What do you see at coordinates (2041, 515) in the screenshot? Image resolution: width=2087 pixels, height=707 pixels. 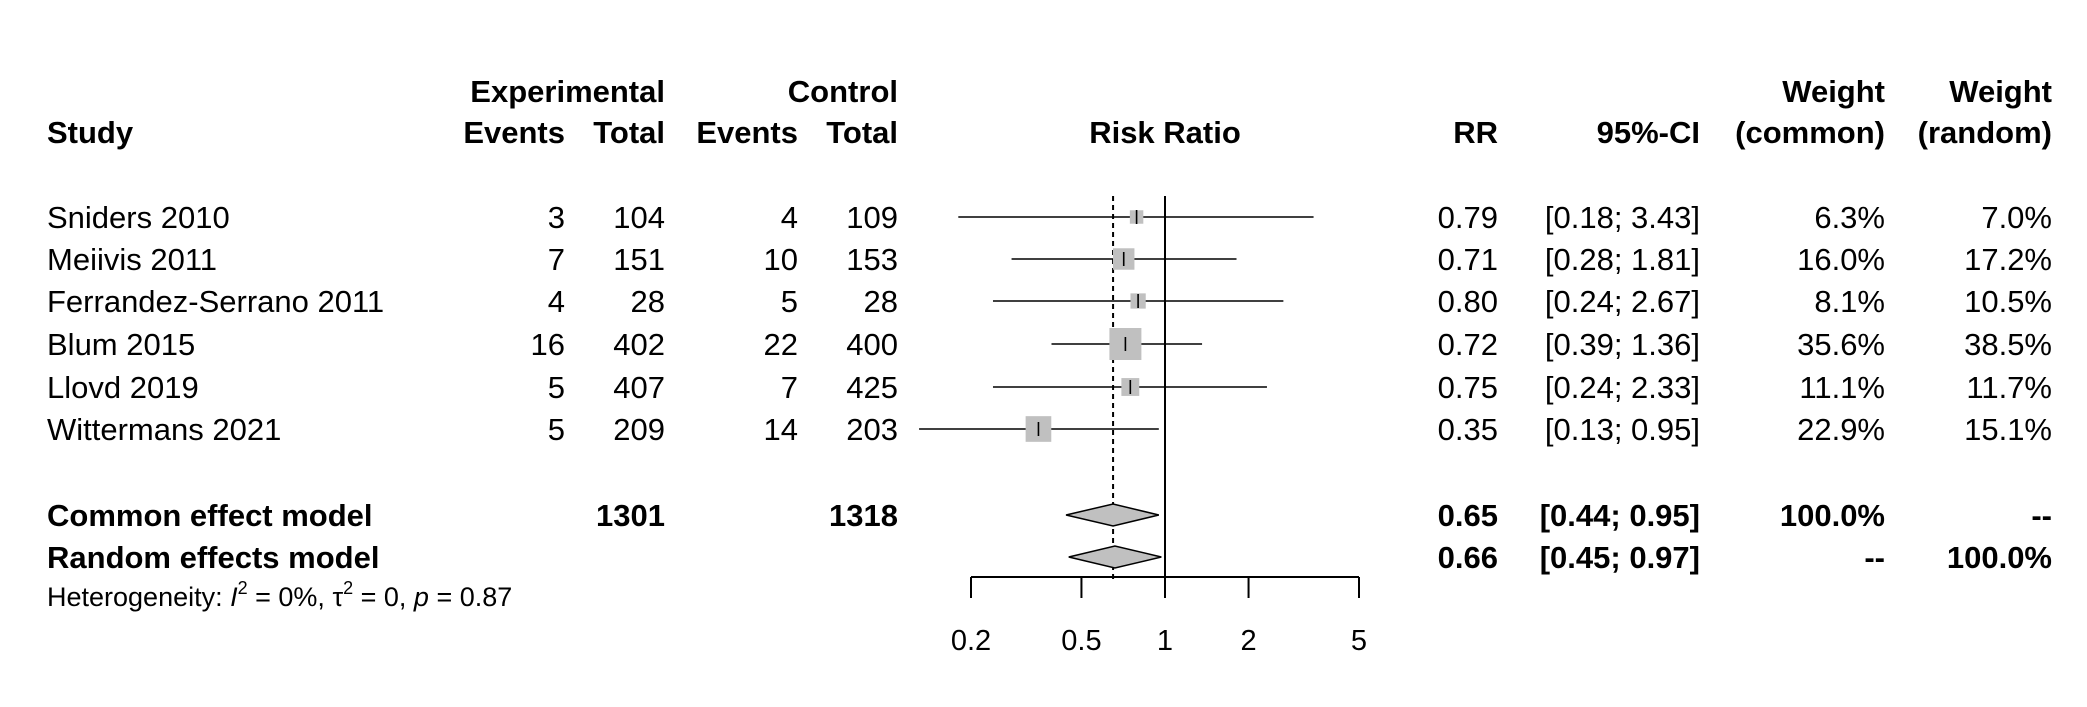 I see `summary-w-random: --` at bounding box center [2041, 515].